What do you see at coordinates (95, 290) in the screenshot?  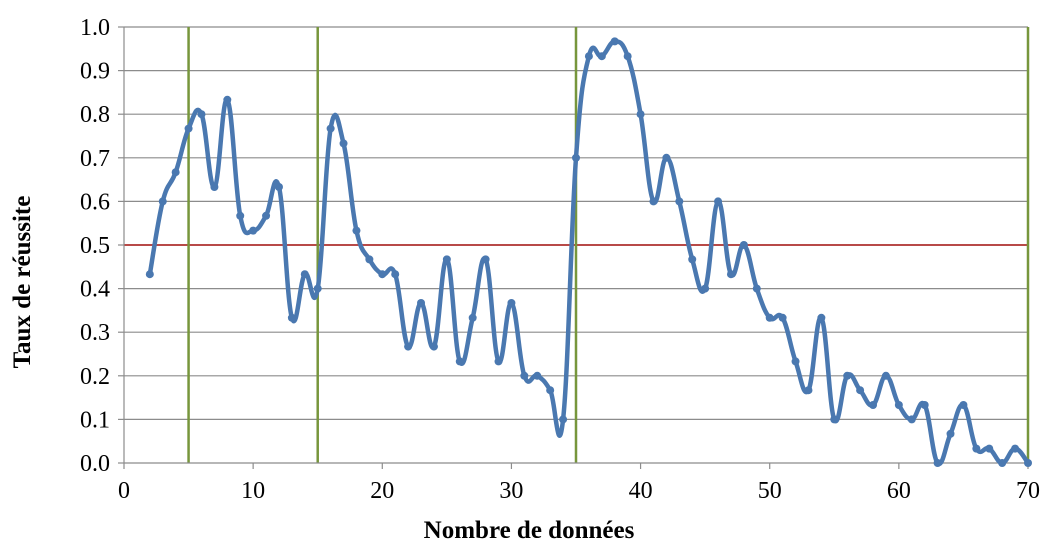 I see `y-tick-label: 0.4` at bounding box center [95, 290].